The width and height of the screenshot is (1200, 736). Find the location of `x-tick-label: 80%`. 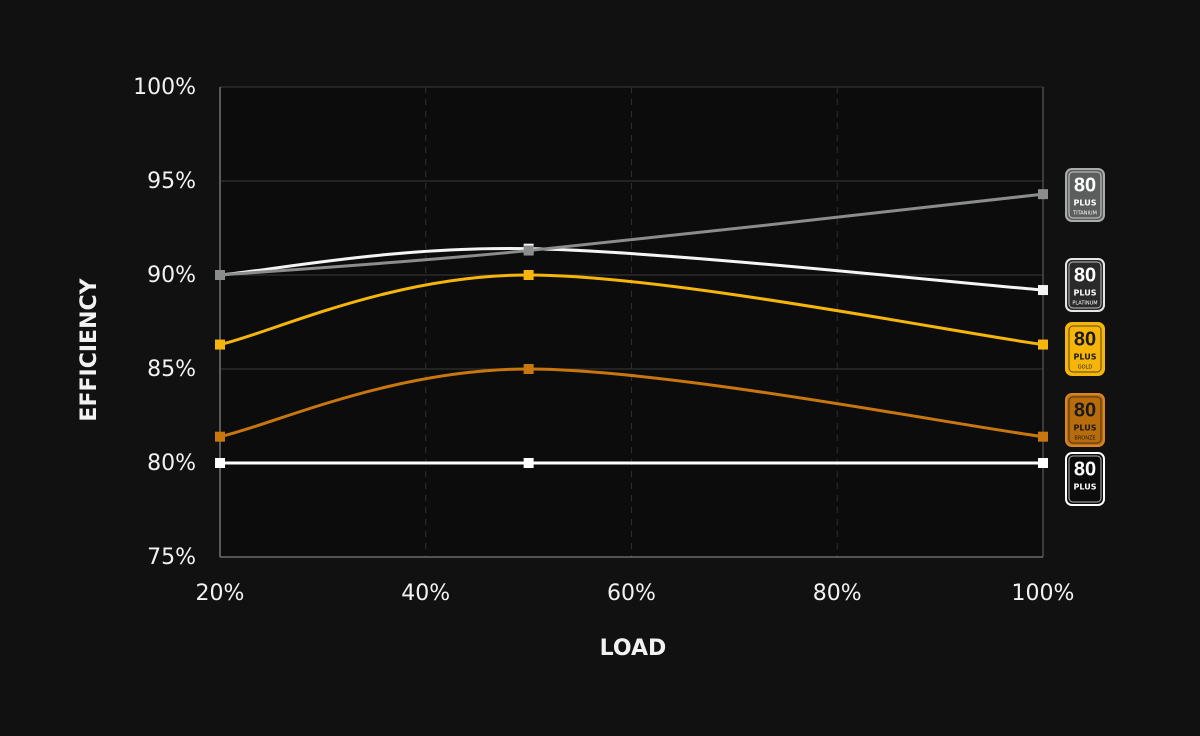

x-tick-label: 80% is located at coordinates (837, 593).